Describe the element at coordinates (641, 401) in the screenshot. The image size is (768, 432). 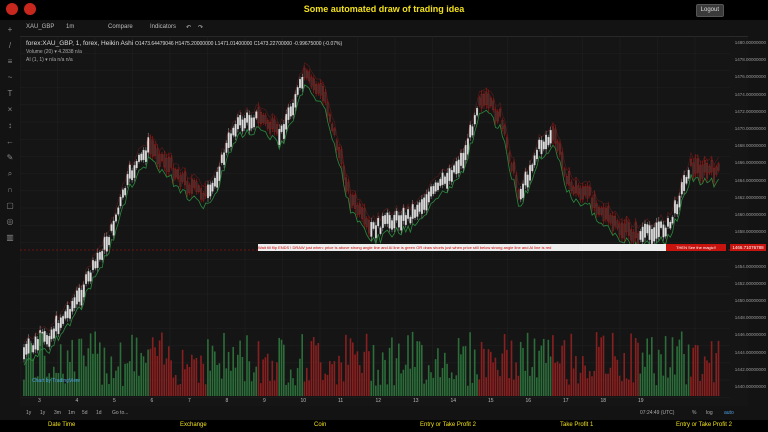
I see `date-tick: 19` at that location.